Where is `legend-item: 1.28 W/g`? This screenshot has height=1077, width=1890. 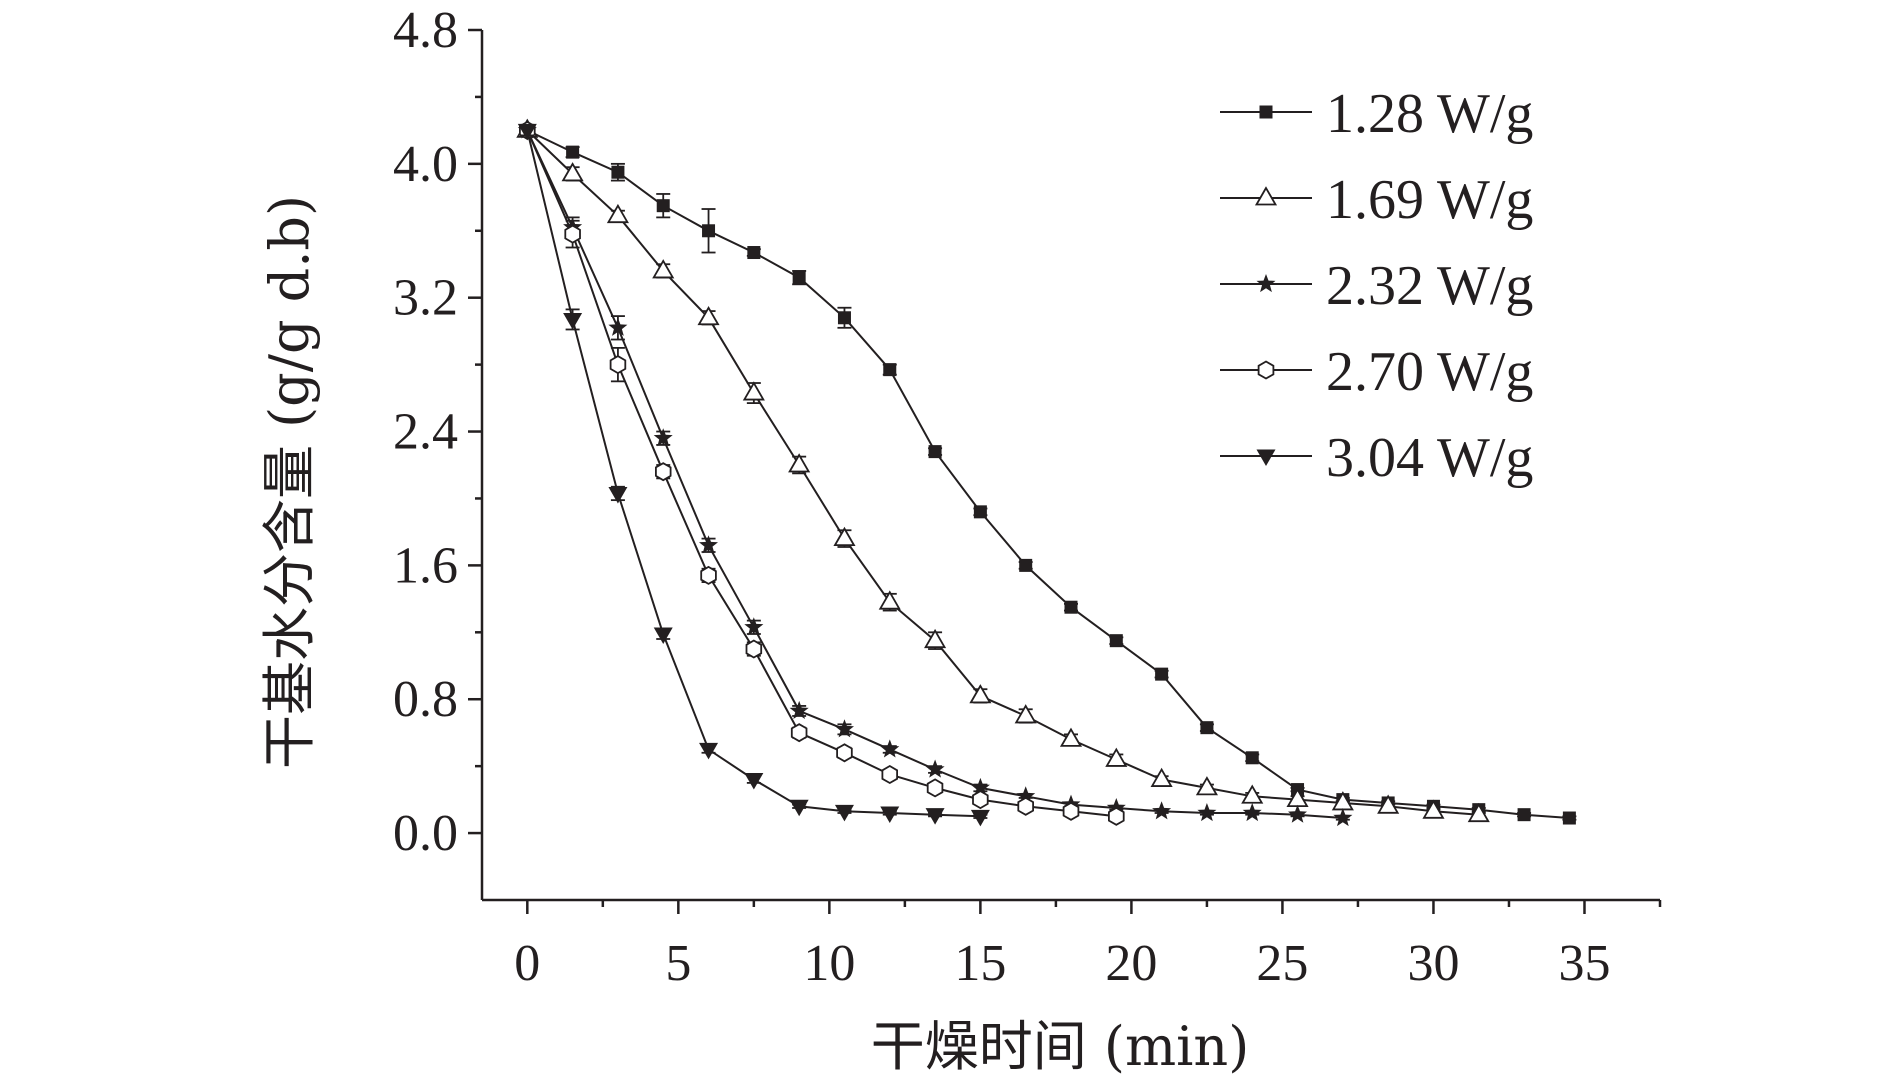
legend-item: 1.28 W/g is located at coordinates (1376, 114).